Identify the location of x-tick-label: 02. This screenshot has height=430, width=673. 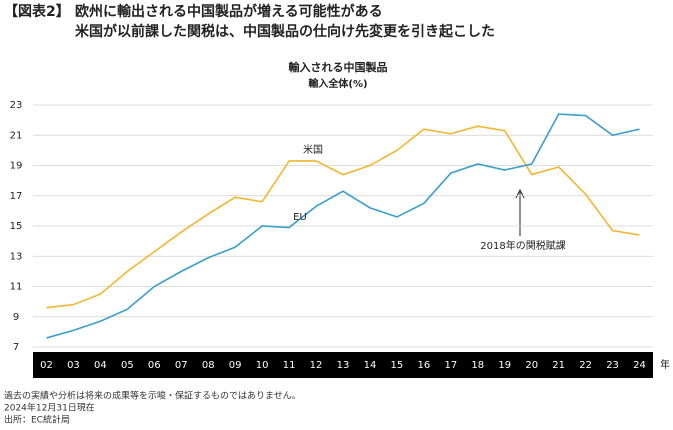
(46, 365).